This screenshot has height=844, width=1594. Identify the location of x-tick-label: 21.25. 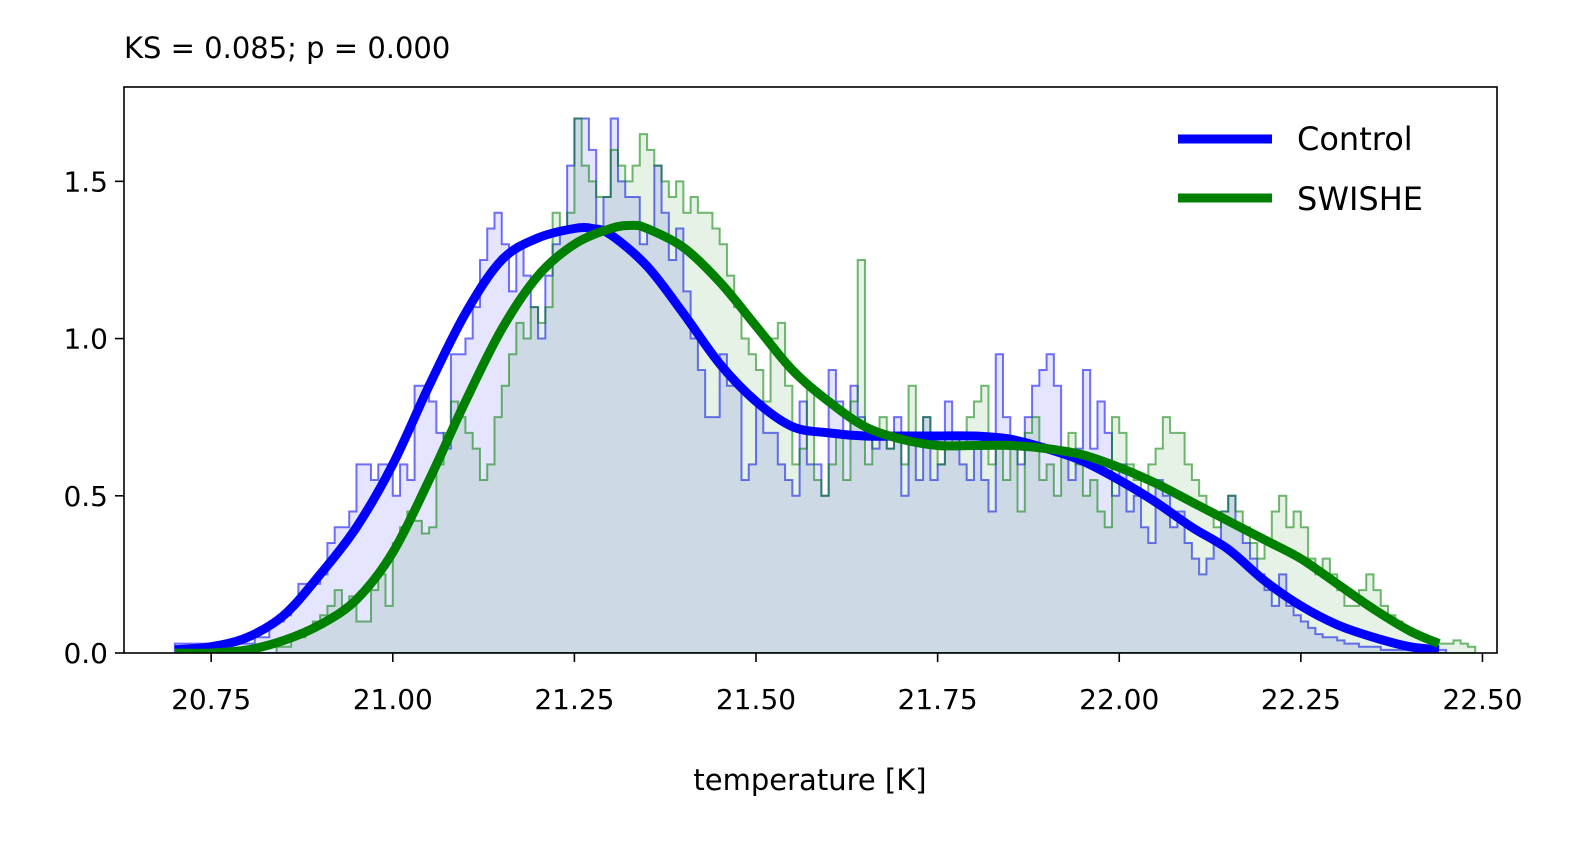
(574, 699).